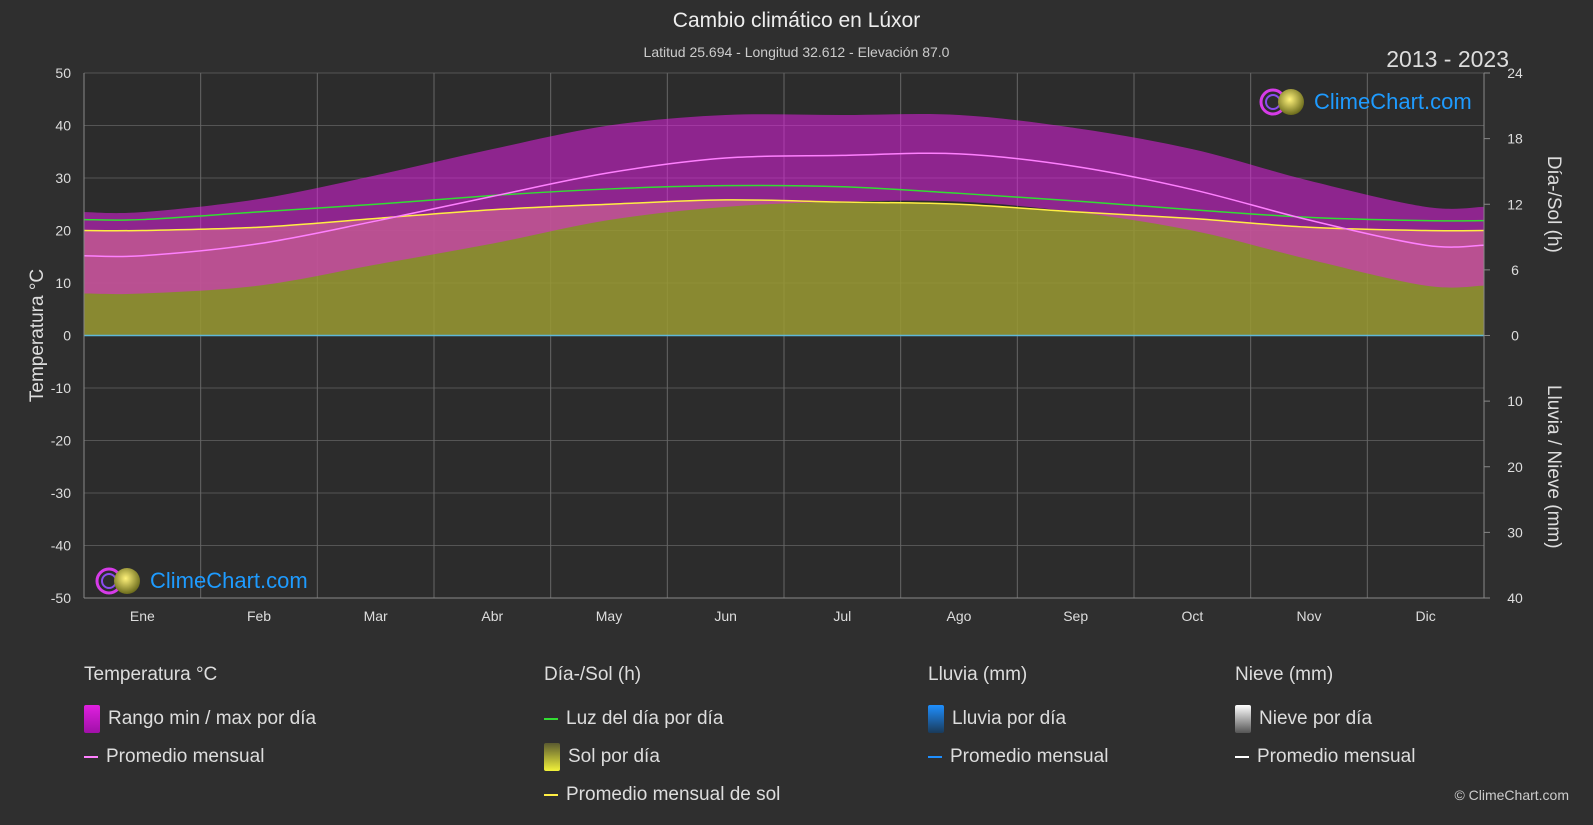 The width and height of the screenshot is (1593, 825). I want to click on daylight-line, so click(784, 203).